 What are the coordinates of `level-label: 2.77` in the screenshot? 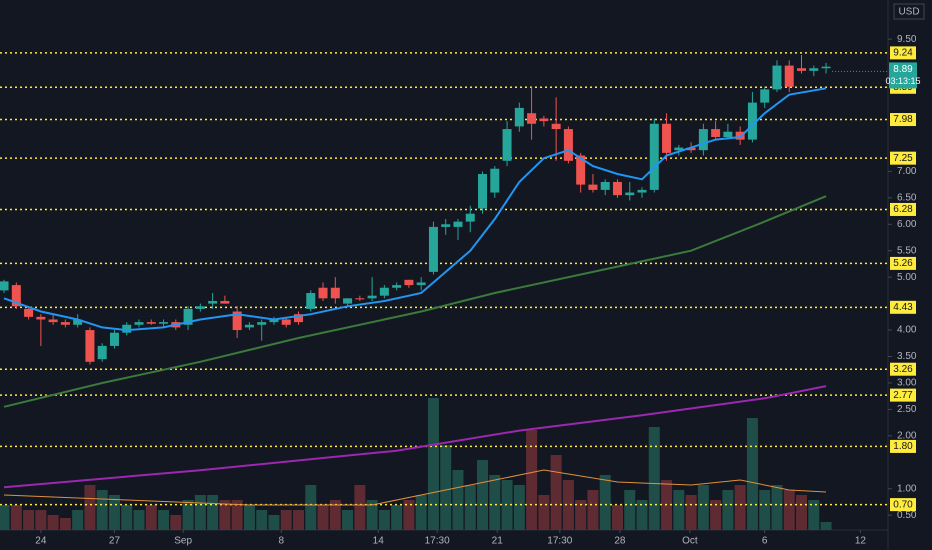 It's located at (903, 395).